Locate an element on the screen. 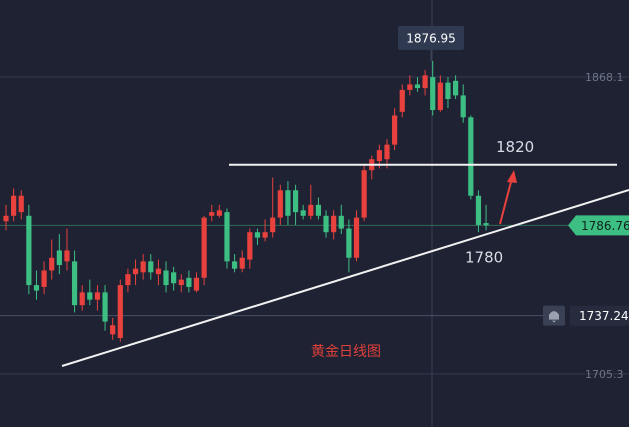  current-price-label: 1786.76 is located at coordinates (605, 226).